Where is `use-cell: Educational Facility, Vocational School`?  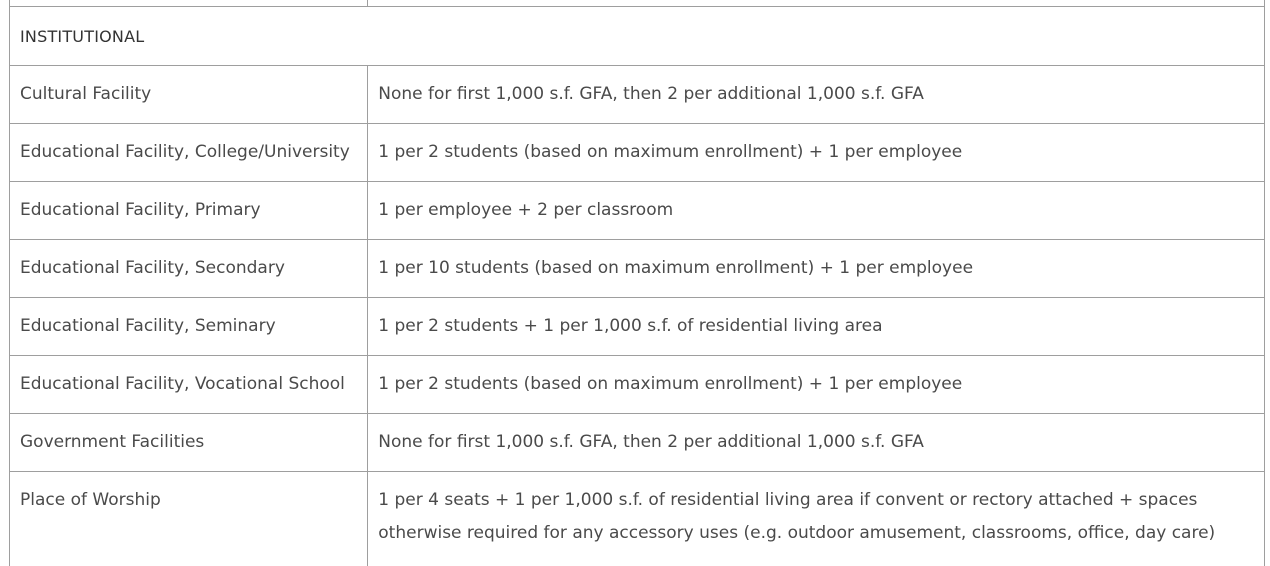 use-cell: Educational Facility, Vocational School is located at coordinates (188, 384).